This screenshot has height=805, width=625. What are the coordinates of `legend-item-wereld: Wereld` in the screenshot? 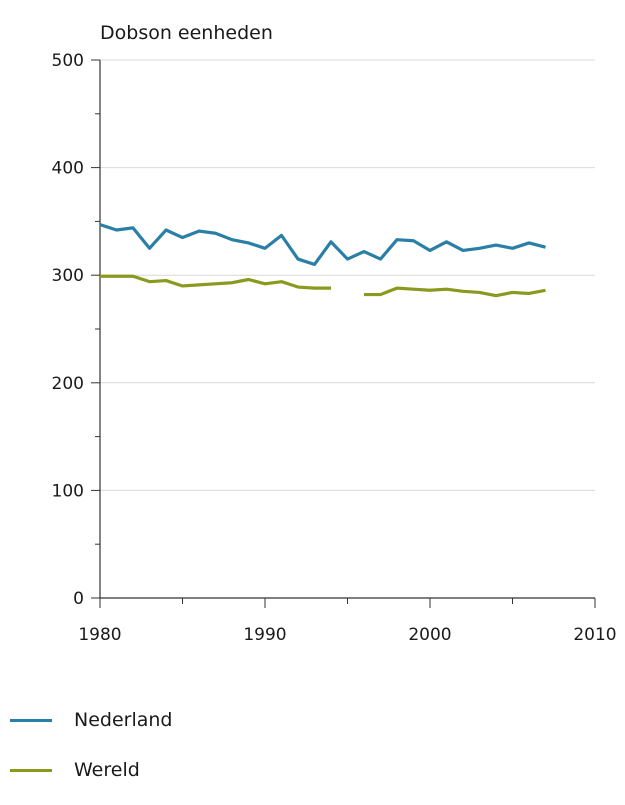 It's located at (91, 770).